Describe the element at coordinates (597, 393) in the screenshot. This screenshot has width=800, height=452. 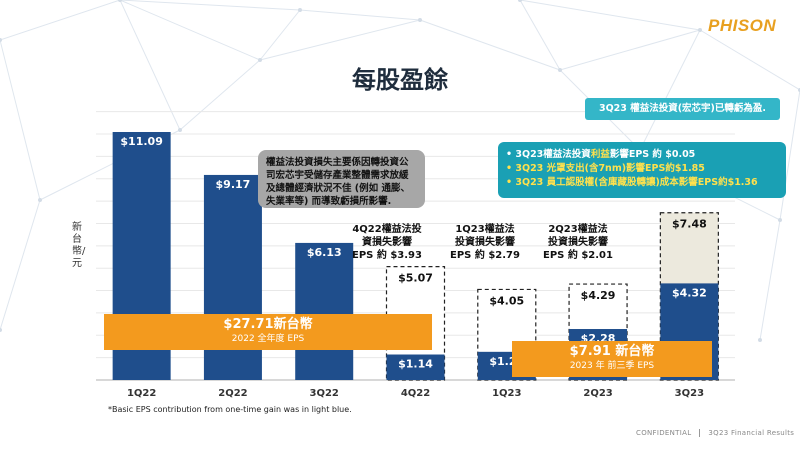
I see `x-tick-label-2q23: 2Q23` at that location.